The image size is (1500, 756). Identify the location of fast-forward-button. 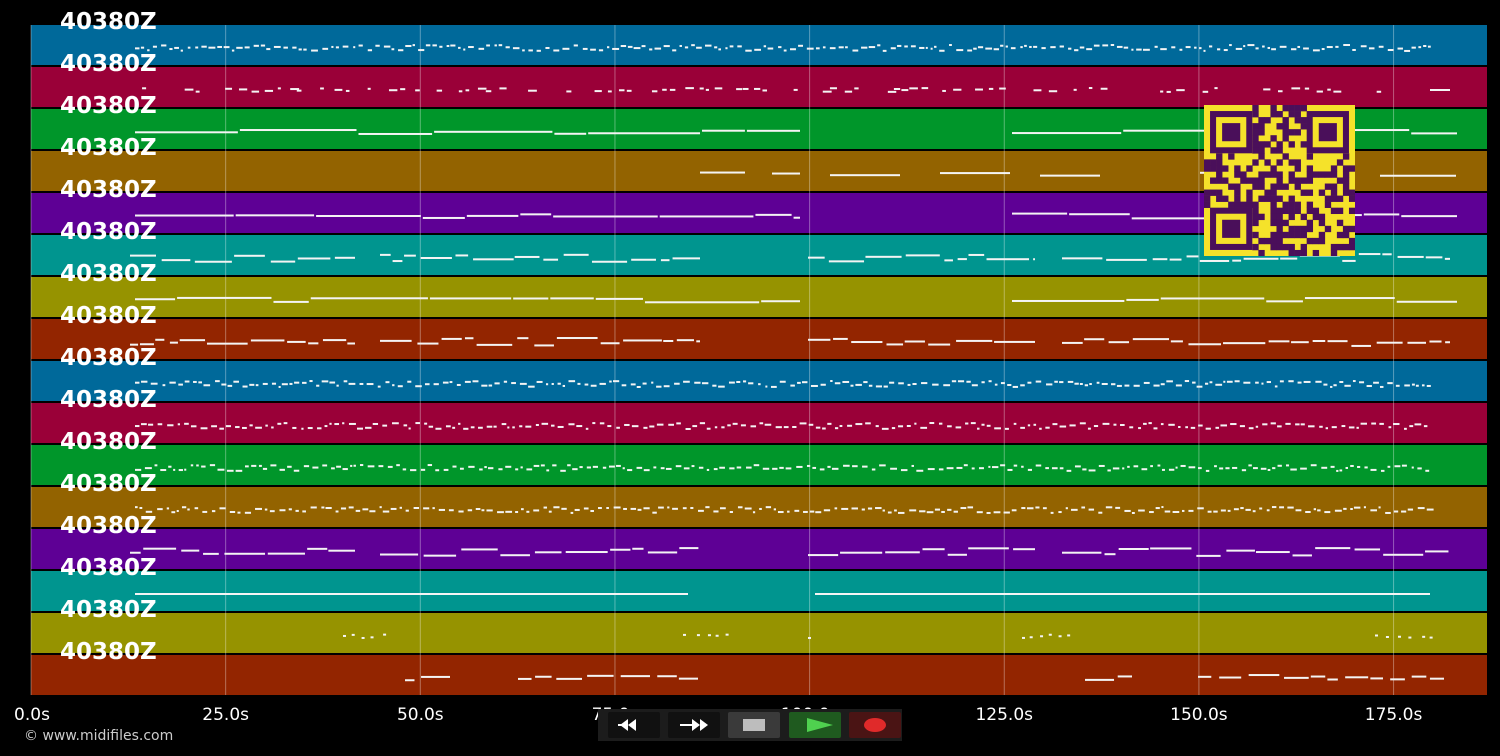
(694, 725).